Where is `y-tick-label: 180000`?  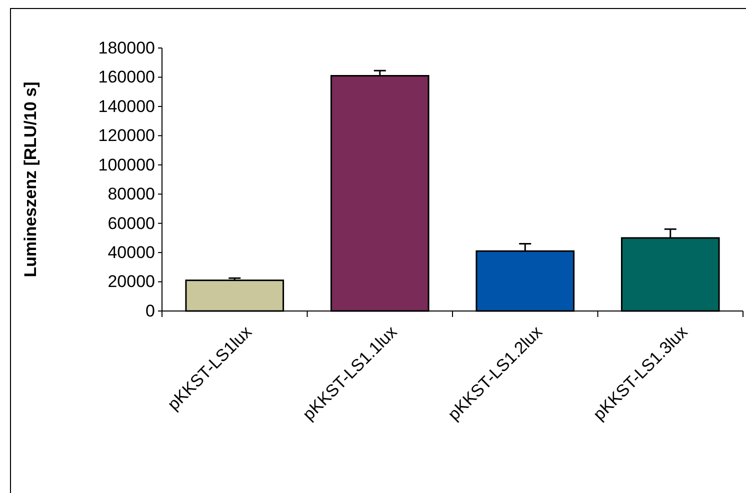 y-tick-label: 180000 is located at coordinates (126, 48).